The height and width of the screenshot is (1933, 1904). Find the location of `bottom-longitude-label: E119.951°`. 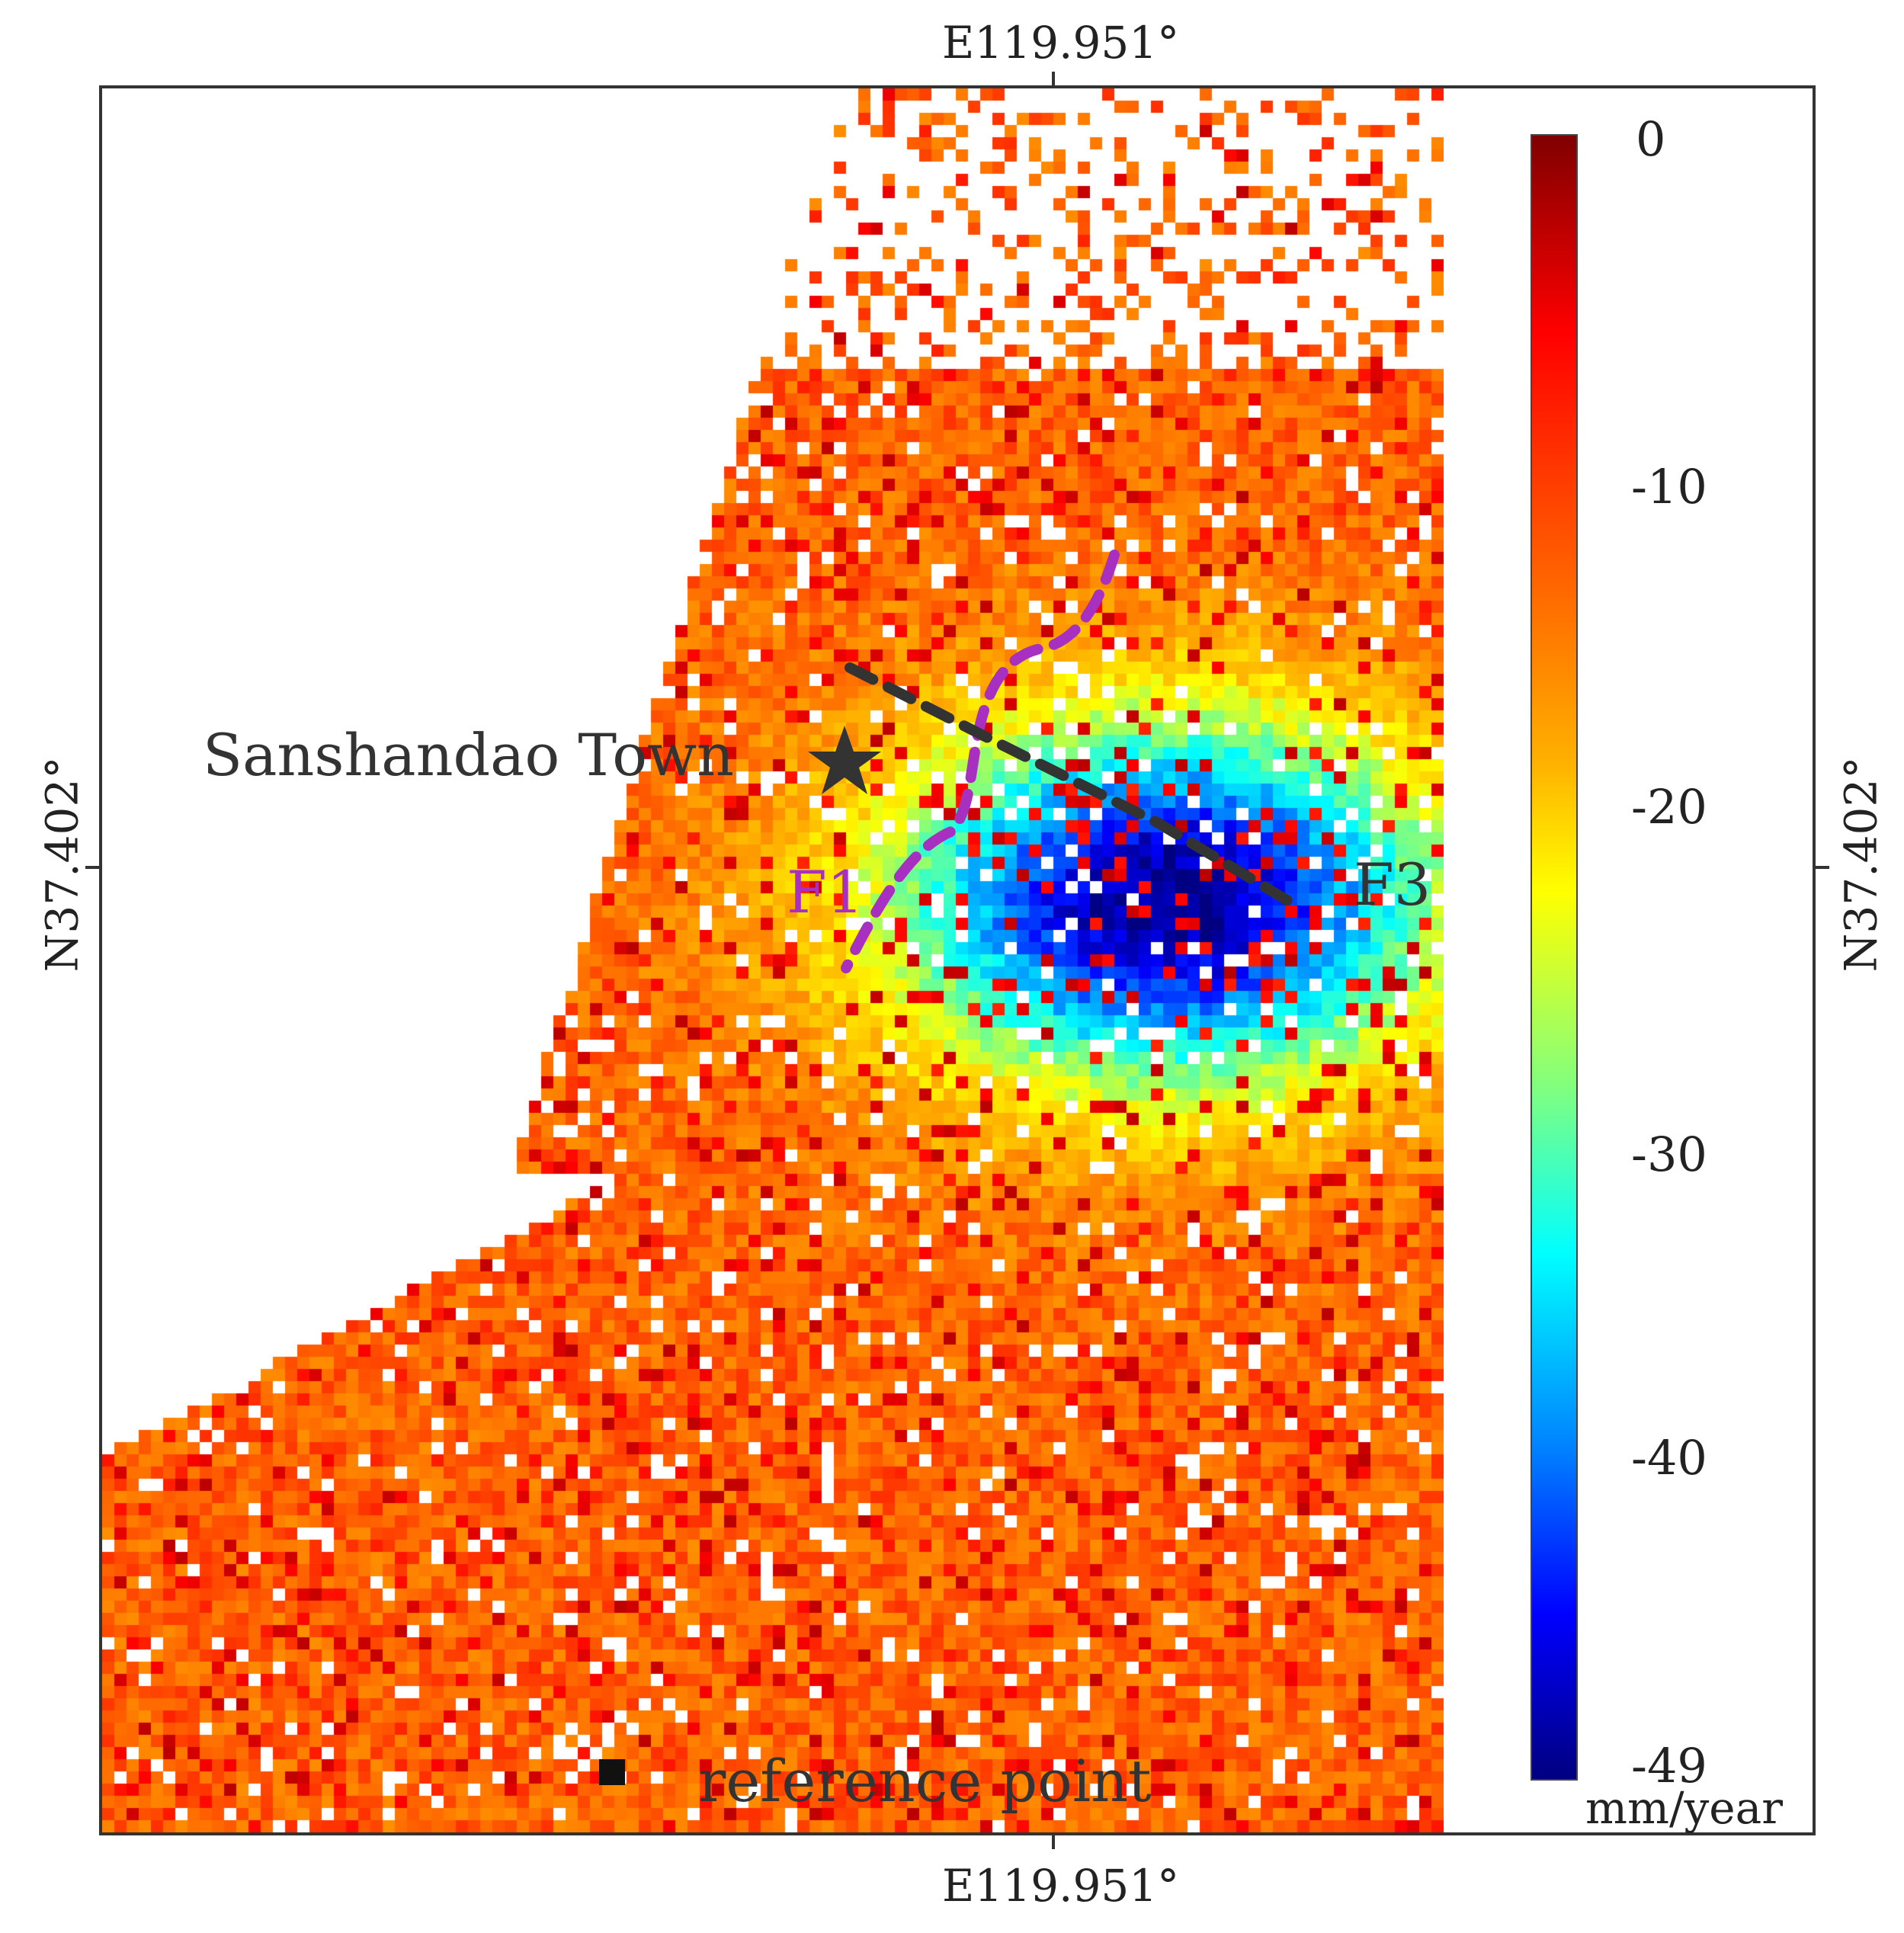

bottom-longitude-label: E119.951° is located at coordinates (1061, 1886).